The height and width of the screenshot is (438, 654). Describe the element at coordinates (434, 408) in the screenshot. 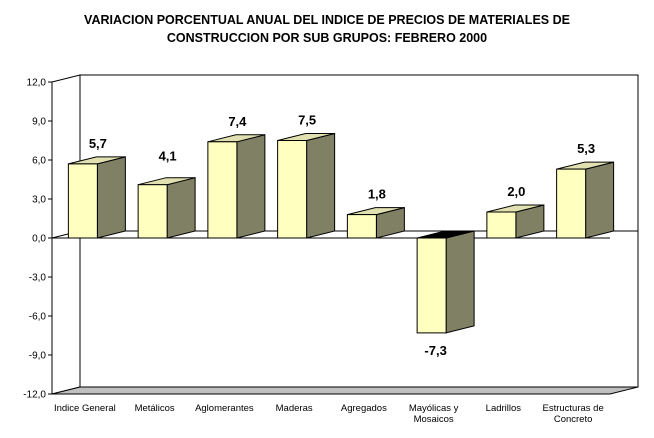

I see `x-tick-label: Mayólicas y` at that location.